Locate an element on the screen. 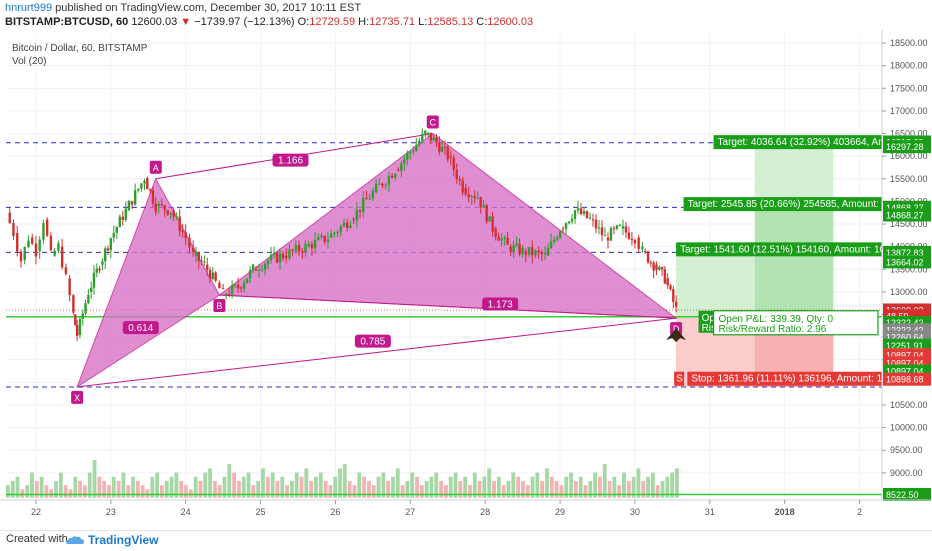 The image size is (932, 551). author-link: hnrurt999 is located at coordinates (29, 8).